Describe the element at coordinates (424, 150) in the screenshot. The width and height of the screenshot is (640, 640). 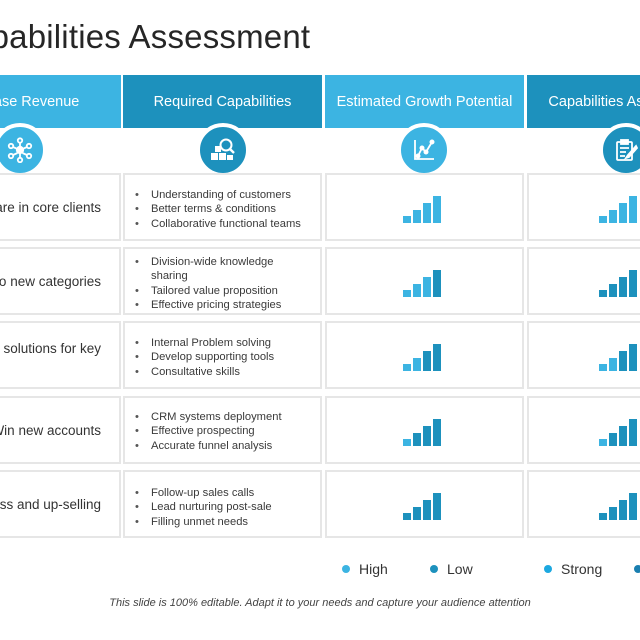
I see `line-chart-icon` at that location.